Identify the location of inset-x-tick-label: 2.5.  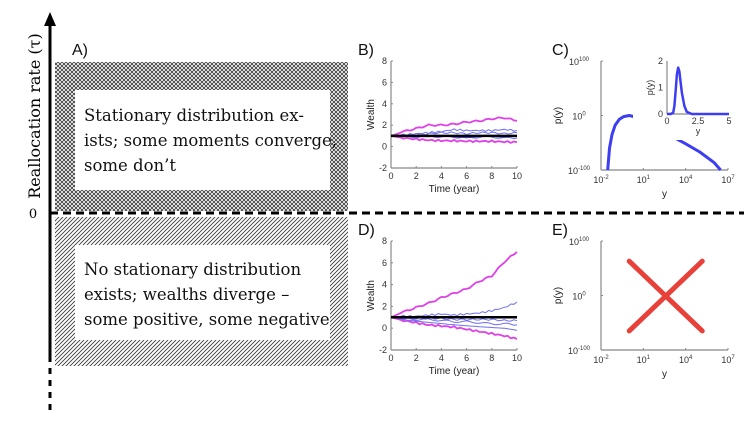
(698, 121).